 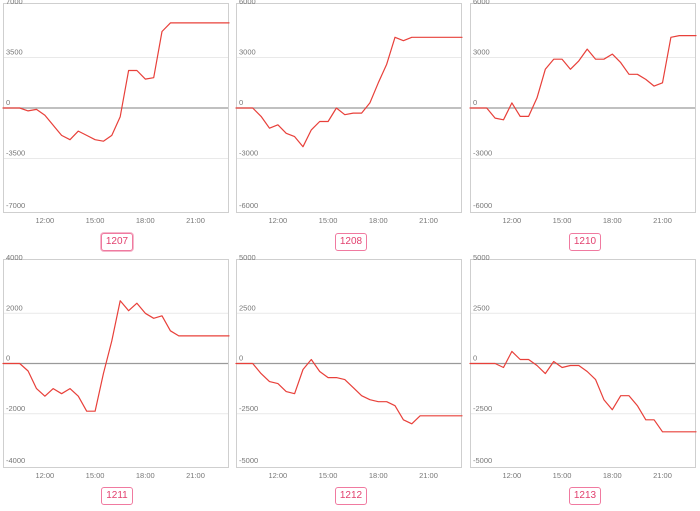 What do you see at coordinates (14, 52) in the screenshot?
I see `y-tick-label: 3500` at bounding box center [14, 52].